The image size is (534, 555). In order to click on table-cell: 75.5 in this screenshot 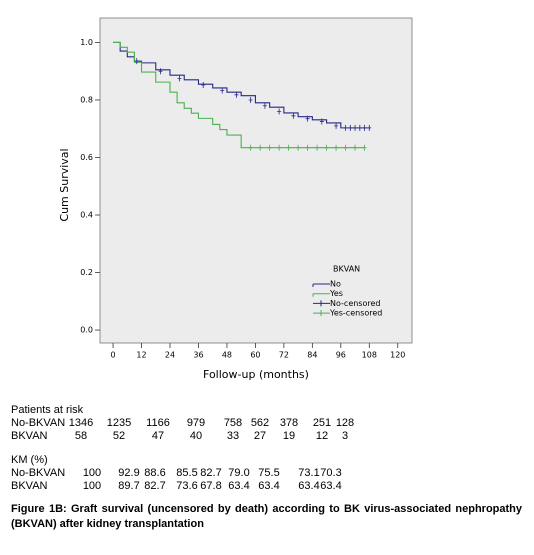, I will do `click(268, 473)`.